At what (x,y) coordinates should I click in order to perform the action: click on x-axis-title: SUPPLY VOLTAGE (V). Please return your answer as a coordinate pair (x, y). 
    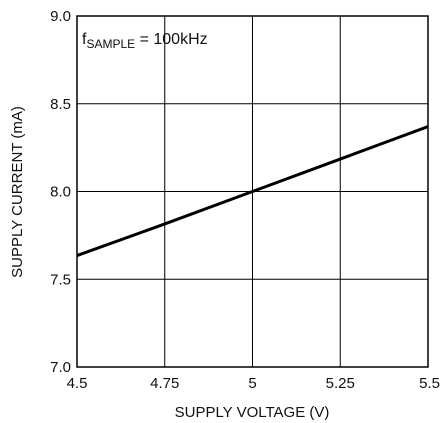
    Looking at the image, I should click on (252, 412).